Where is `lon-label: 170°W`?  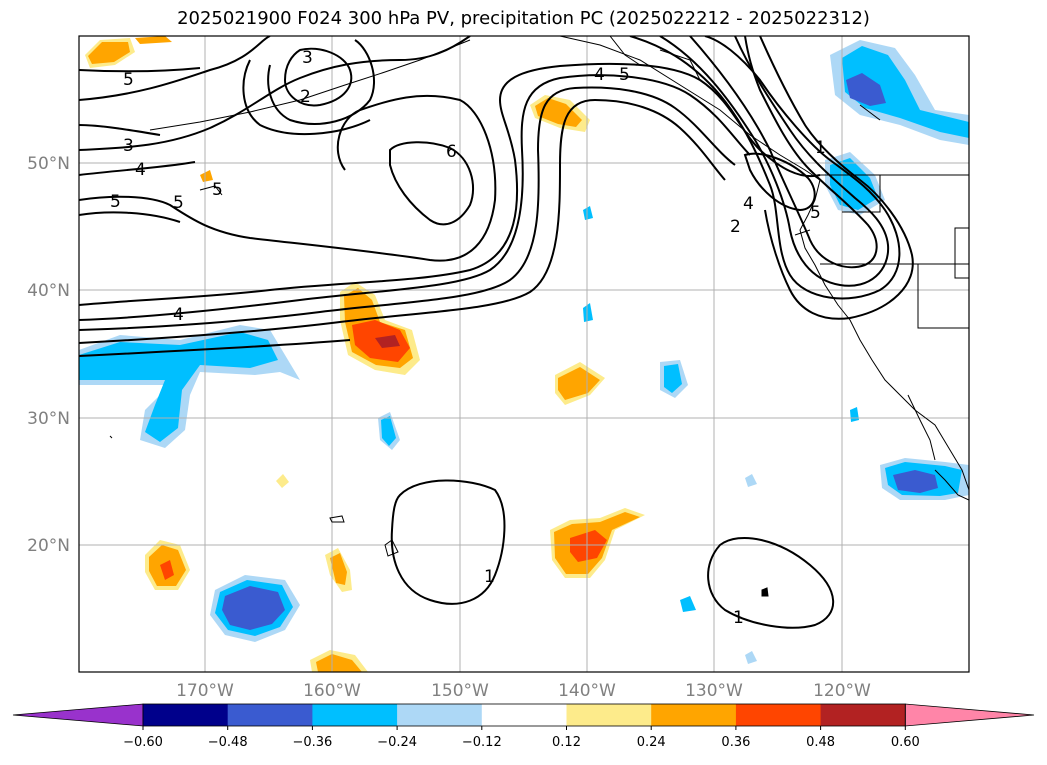 lon-label: 170°W is located at coordinates (205, 691).